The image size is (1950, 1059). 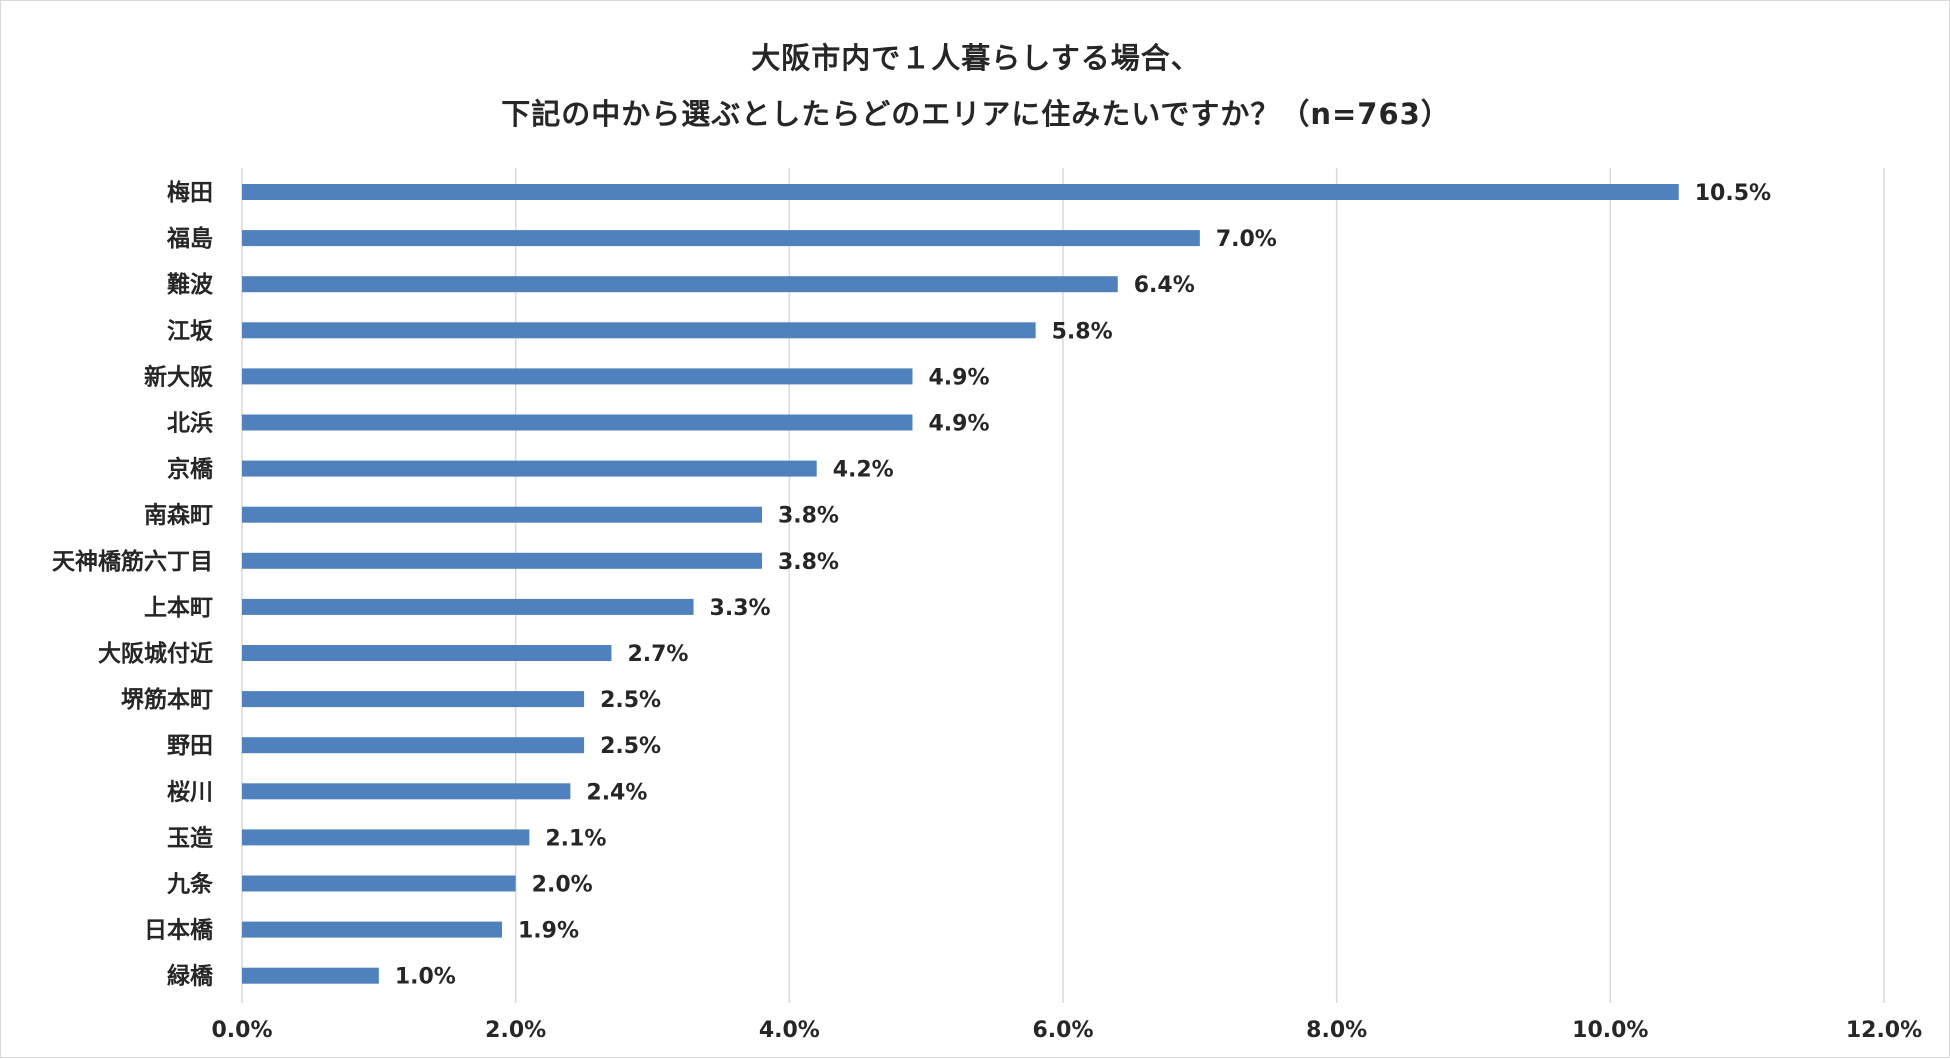 What do you see at coordinates (167, 699) in the screenshot?
I see `category-label: 堺筋本町` at bounding box center [167, 699].